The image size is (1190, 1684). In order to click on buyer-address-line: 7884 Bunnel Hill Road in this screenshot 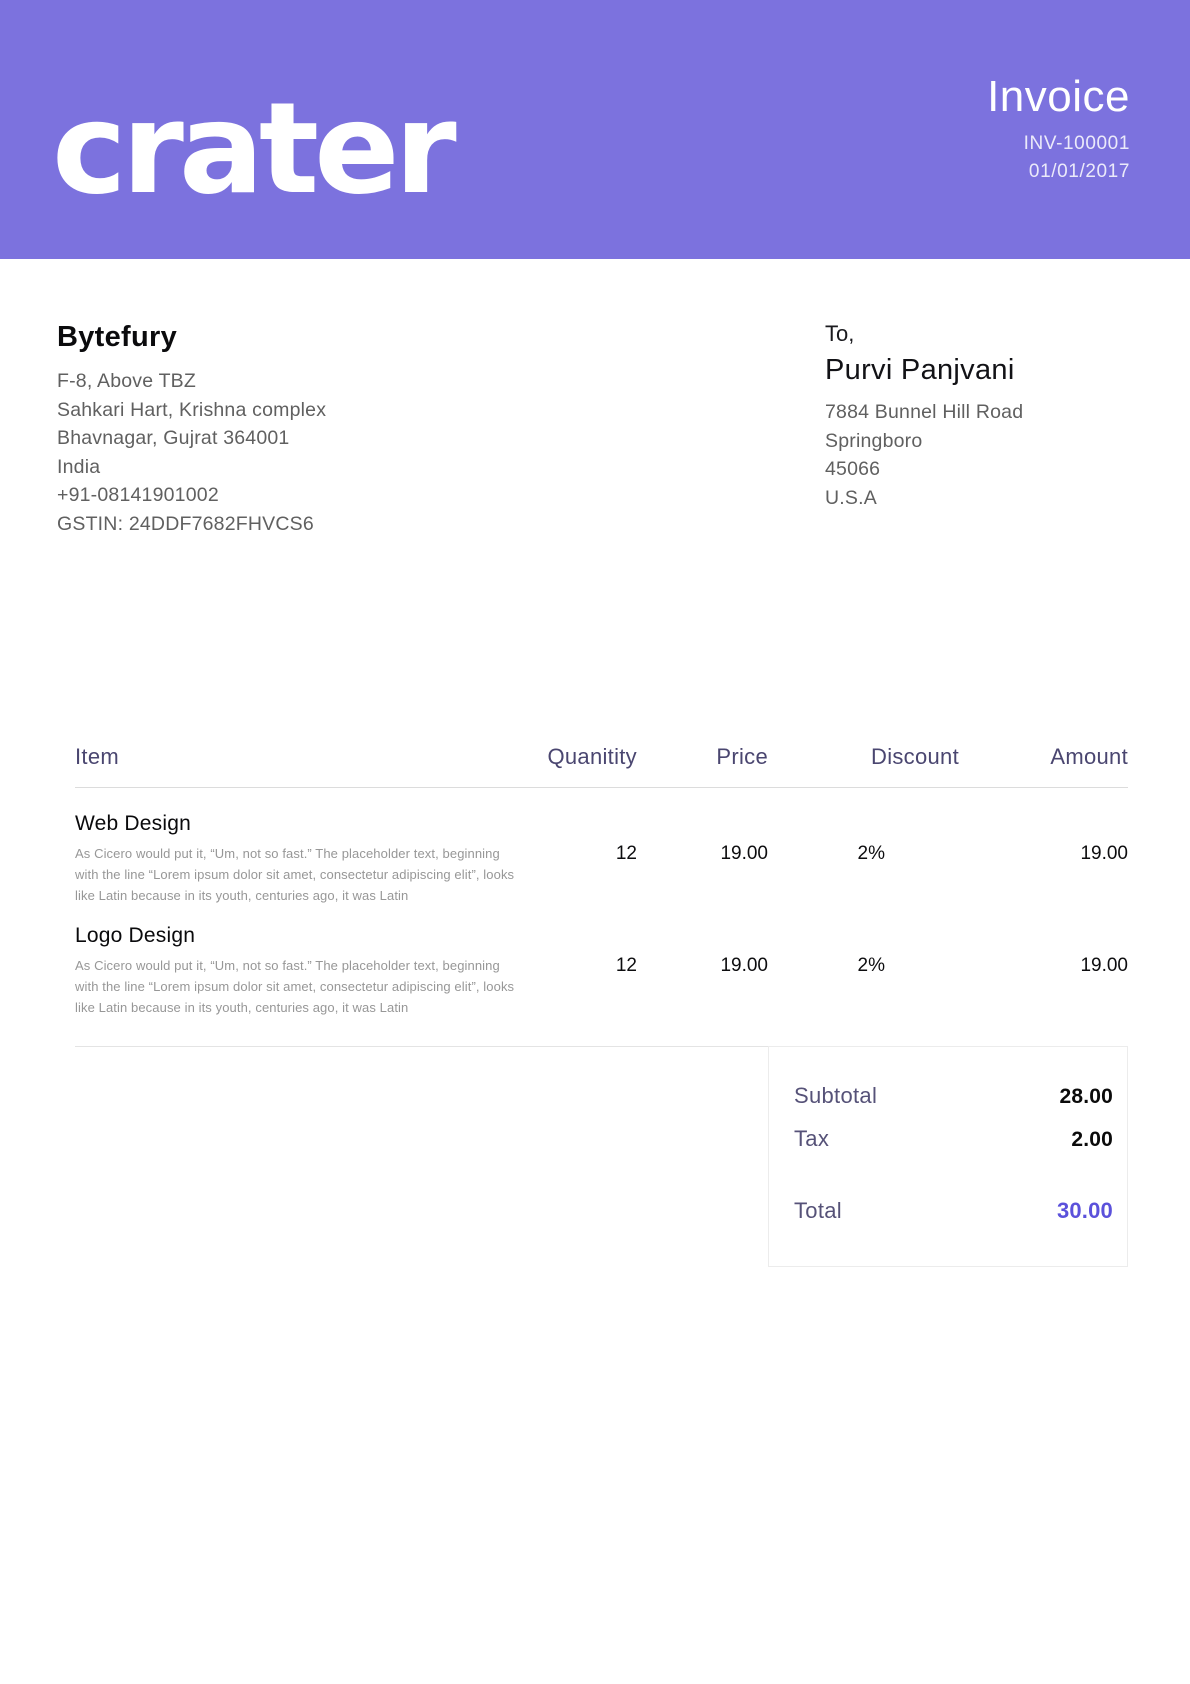, I will do `click(924, 412)`.